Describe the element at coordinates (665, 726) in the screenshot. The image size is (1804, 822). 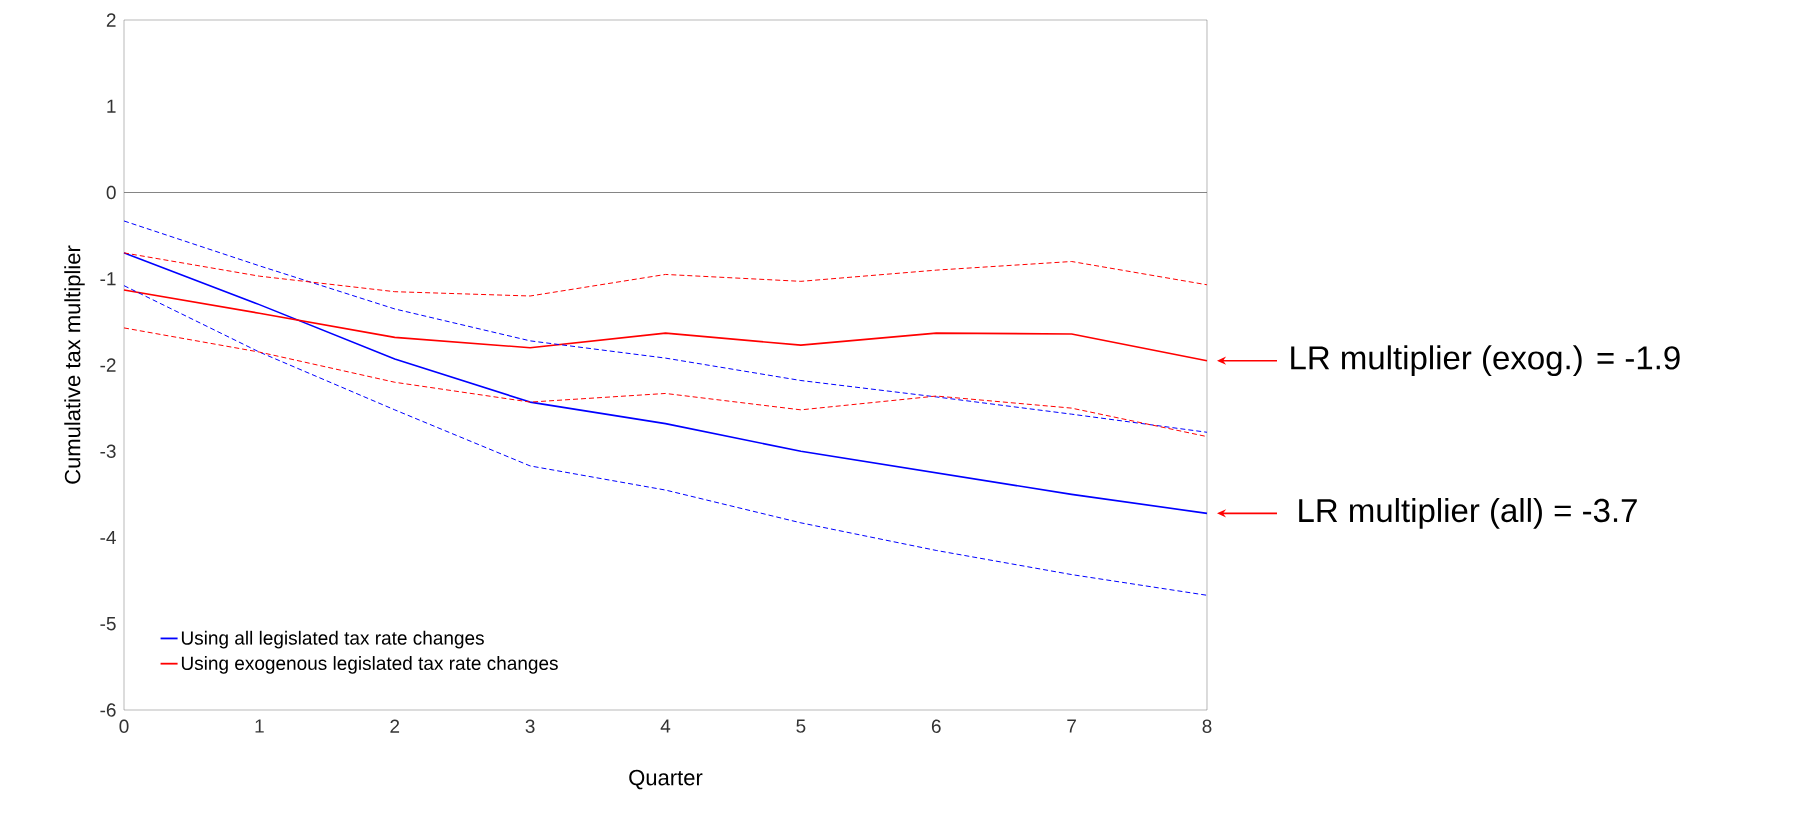
I see `x-tick-label: 4` at that location.